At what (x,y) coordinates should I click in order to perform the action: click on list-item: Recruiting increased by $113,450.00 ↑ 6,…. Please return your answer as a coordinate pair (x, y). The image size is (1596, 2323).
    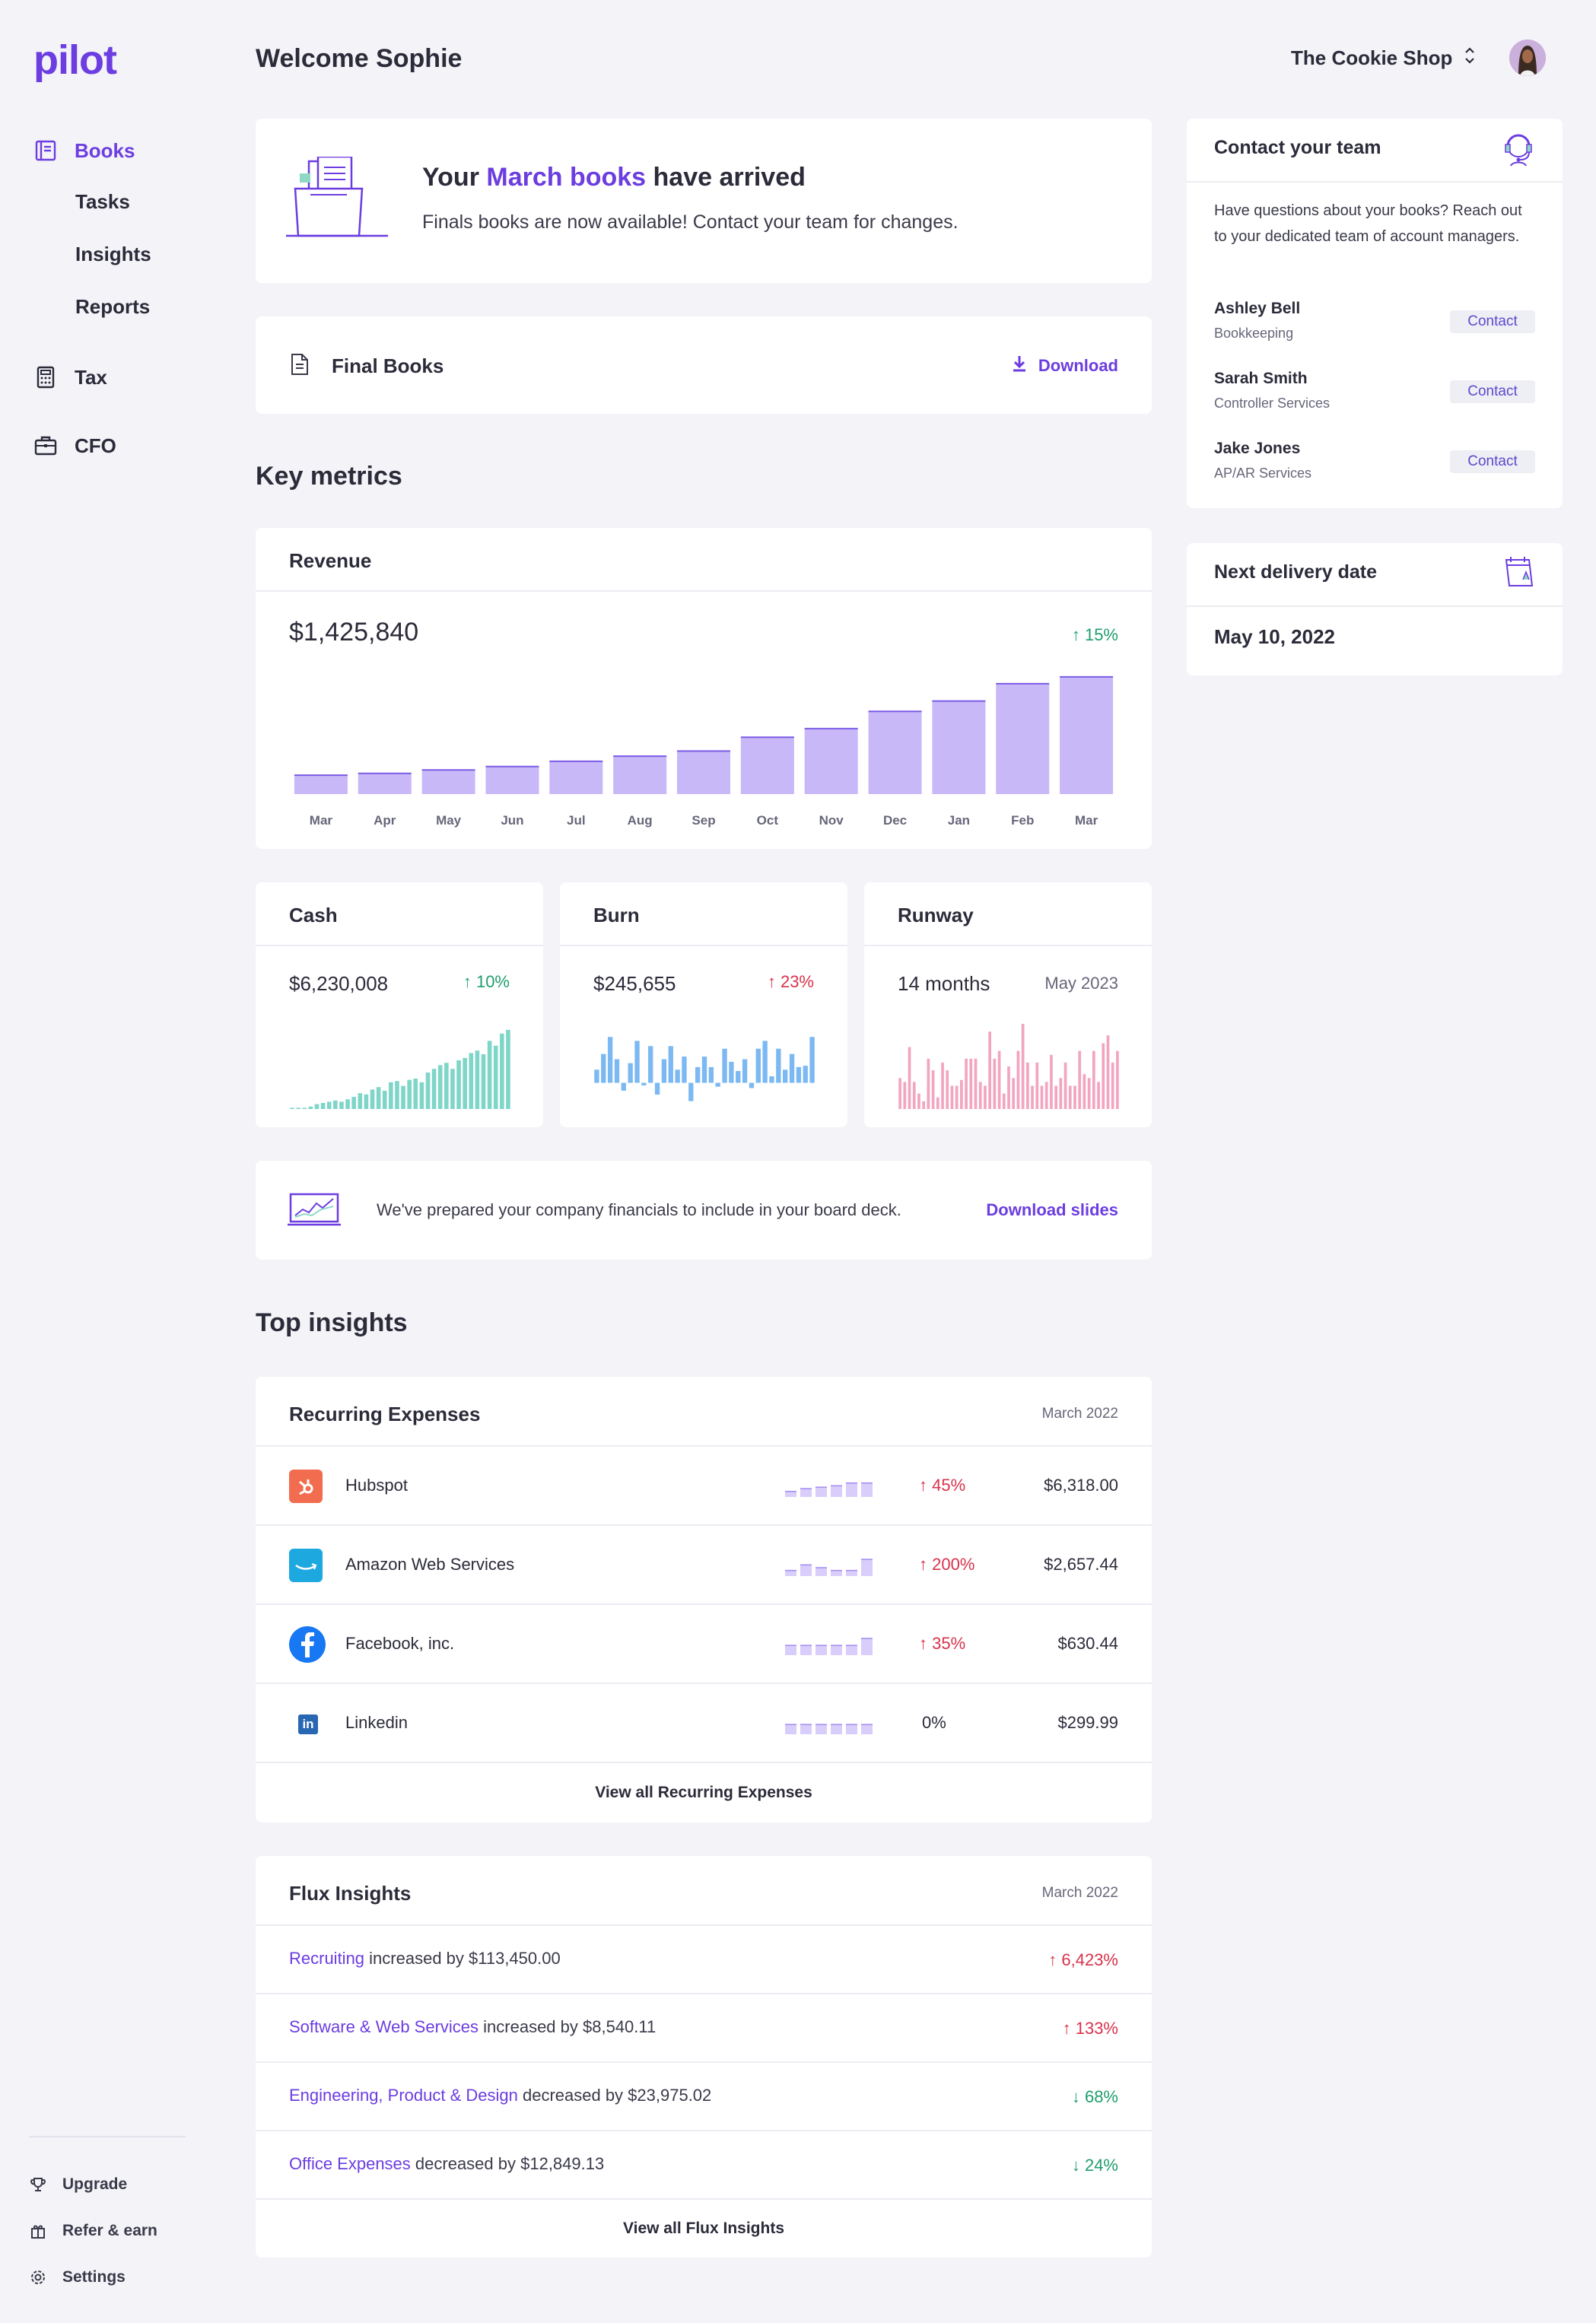
    Looking at the image, I should click on (704, 1958).